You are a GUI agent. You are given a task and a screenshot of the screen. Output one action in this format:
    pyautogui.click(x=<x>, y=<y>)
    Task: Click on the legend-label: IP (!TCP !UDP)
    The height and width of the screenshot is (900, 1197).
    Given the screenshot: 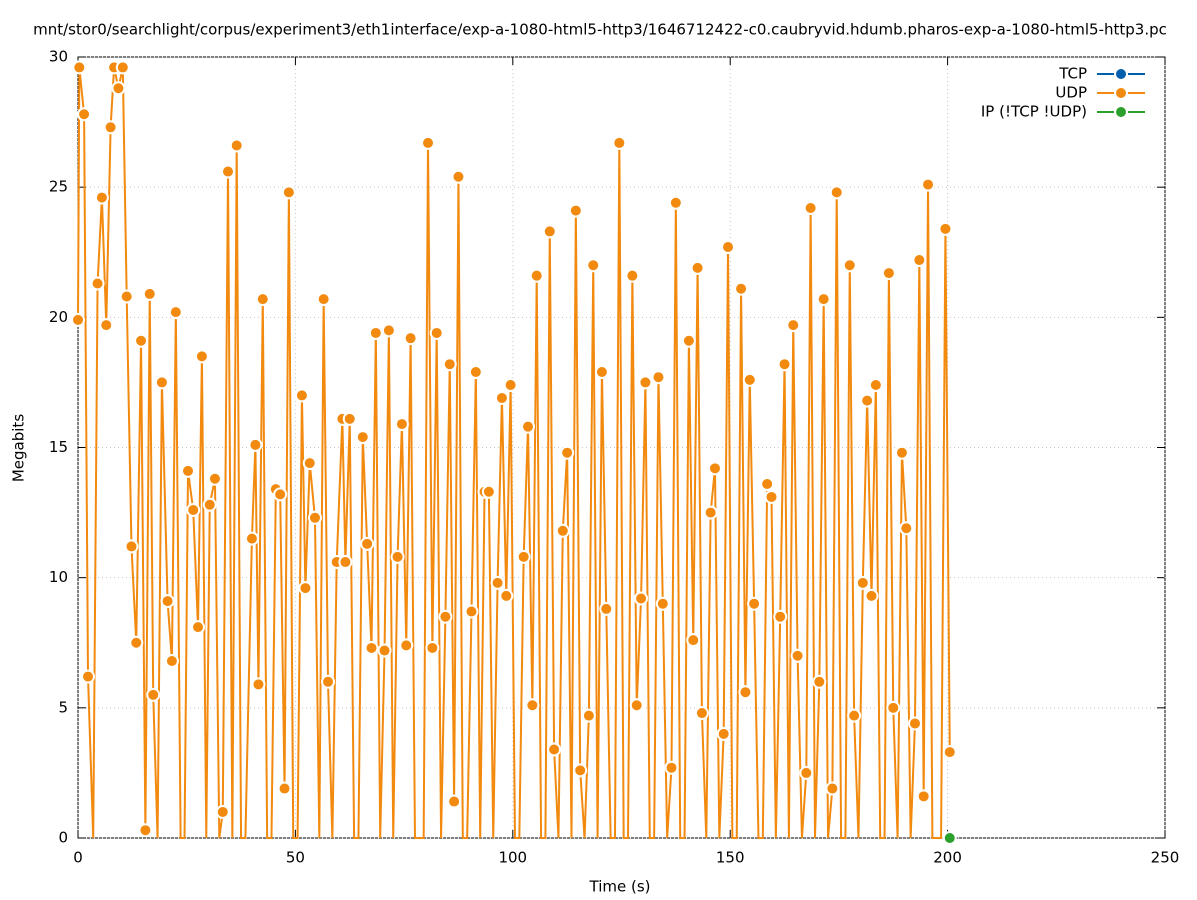 What is the action you would take?
    pyautogui.click(x=1034, y=112)
    